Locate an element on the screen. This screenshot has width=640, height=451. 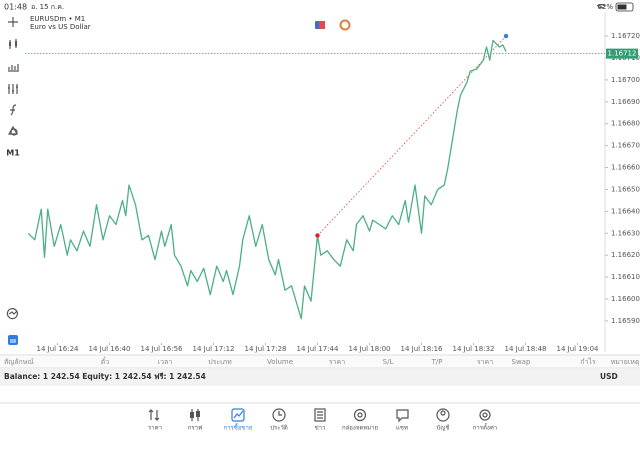
tab-label: ข่าว is located at coordinates (320, 428).